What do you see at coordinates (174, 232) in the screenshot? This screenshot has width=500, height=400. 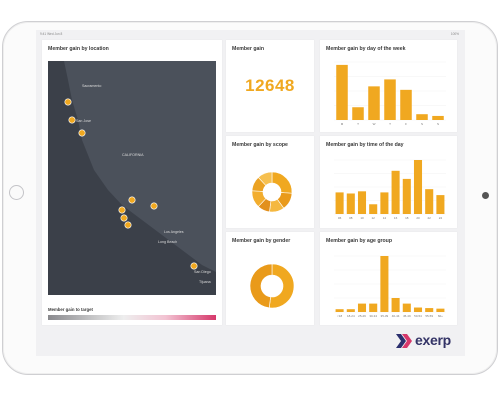 I see `map-label-los-angeles: Los Angeles` at bounding box center [174, 232].